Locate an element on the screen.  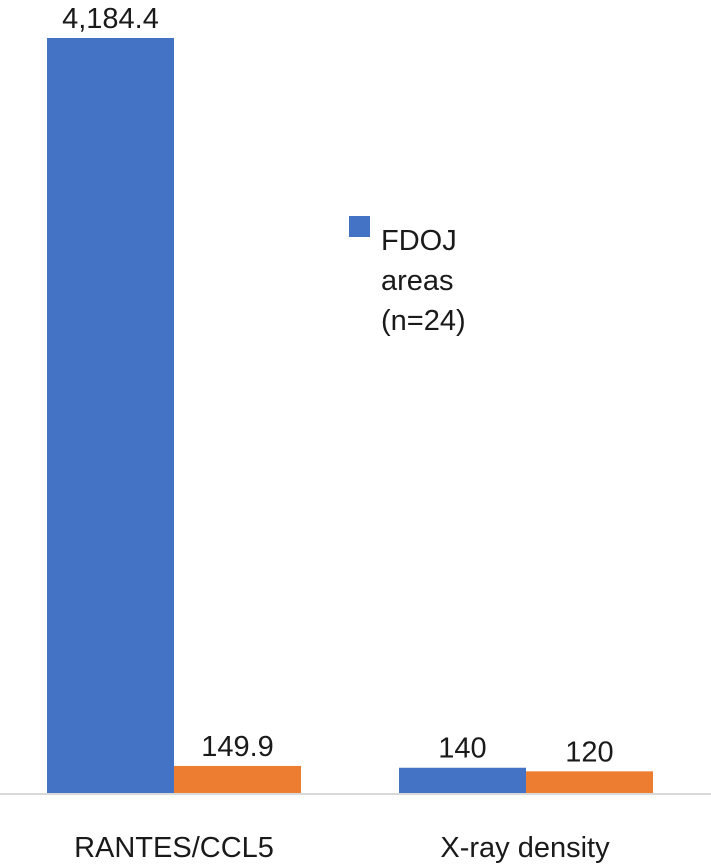
bar-series2-x-ray-density is located at coordinates (589, 782).